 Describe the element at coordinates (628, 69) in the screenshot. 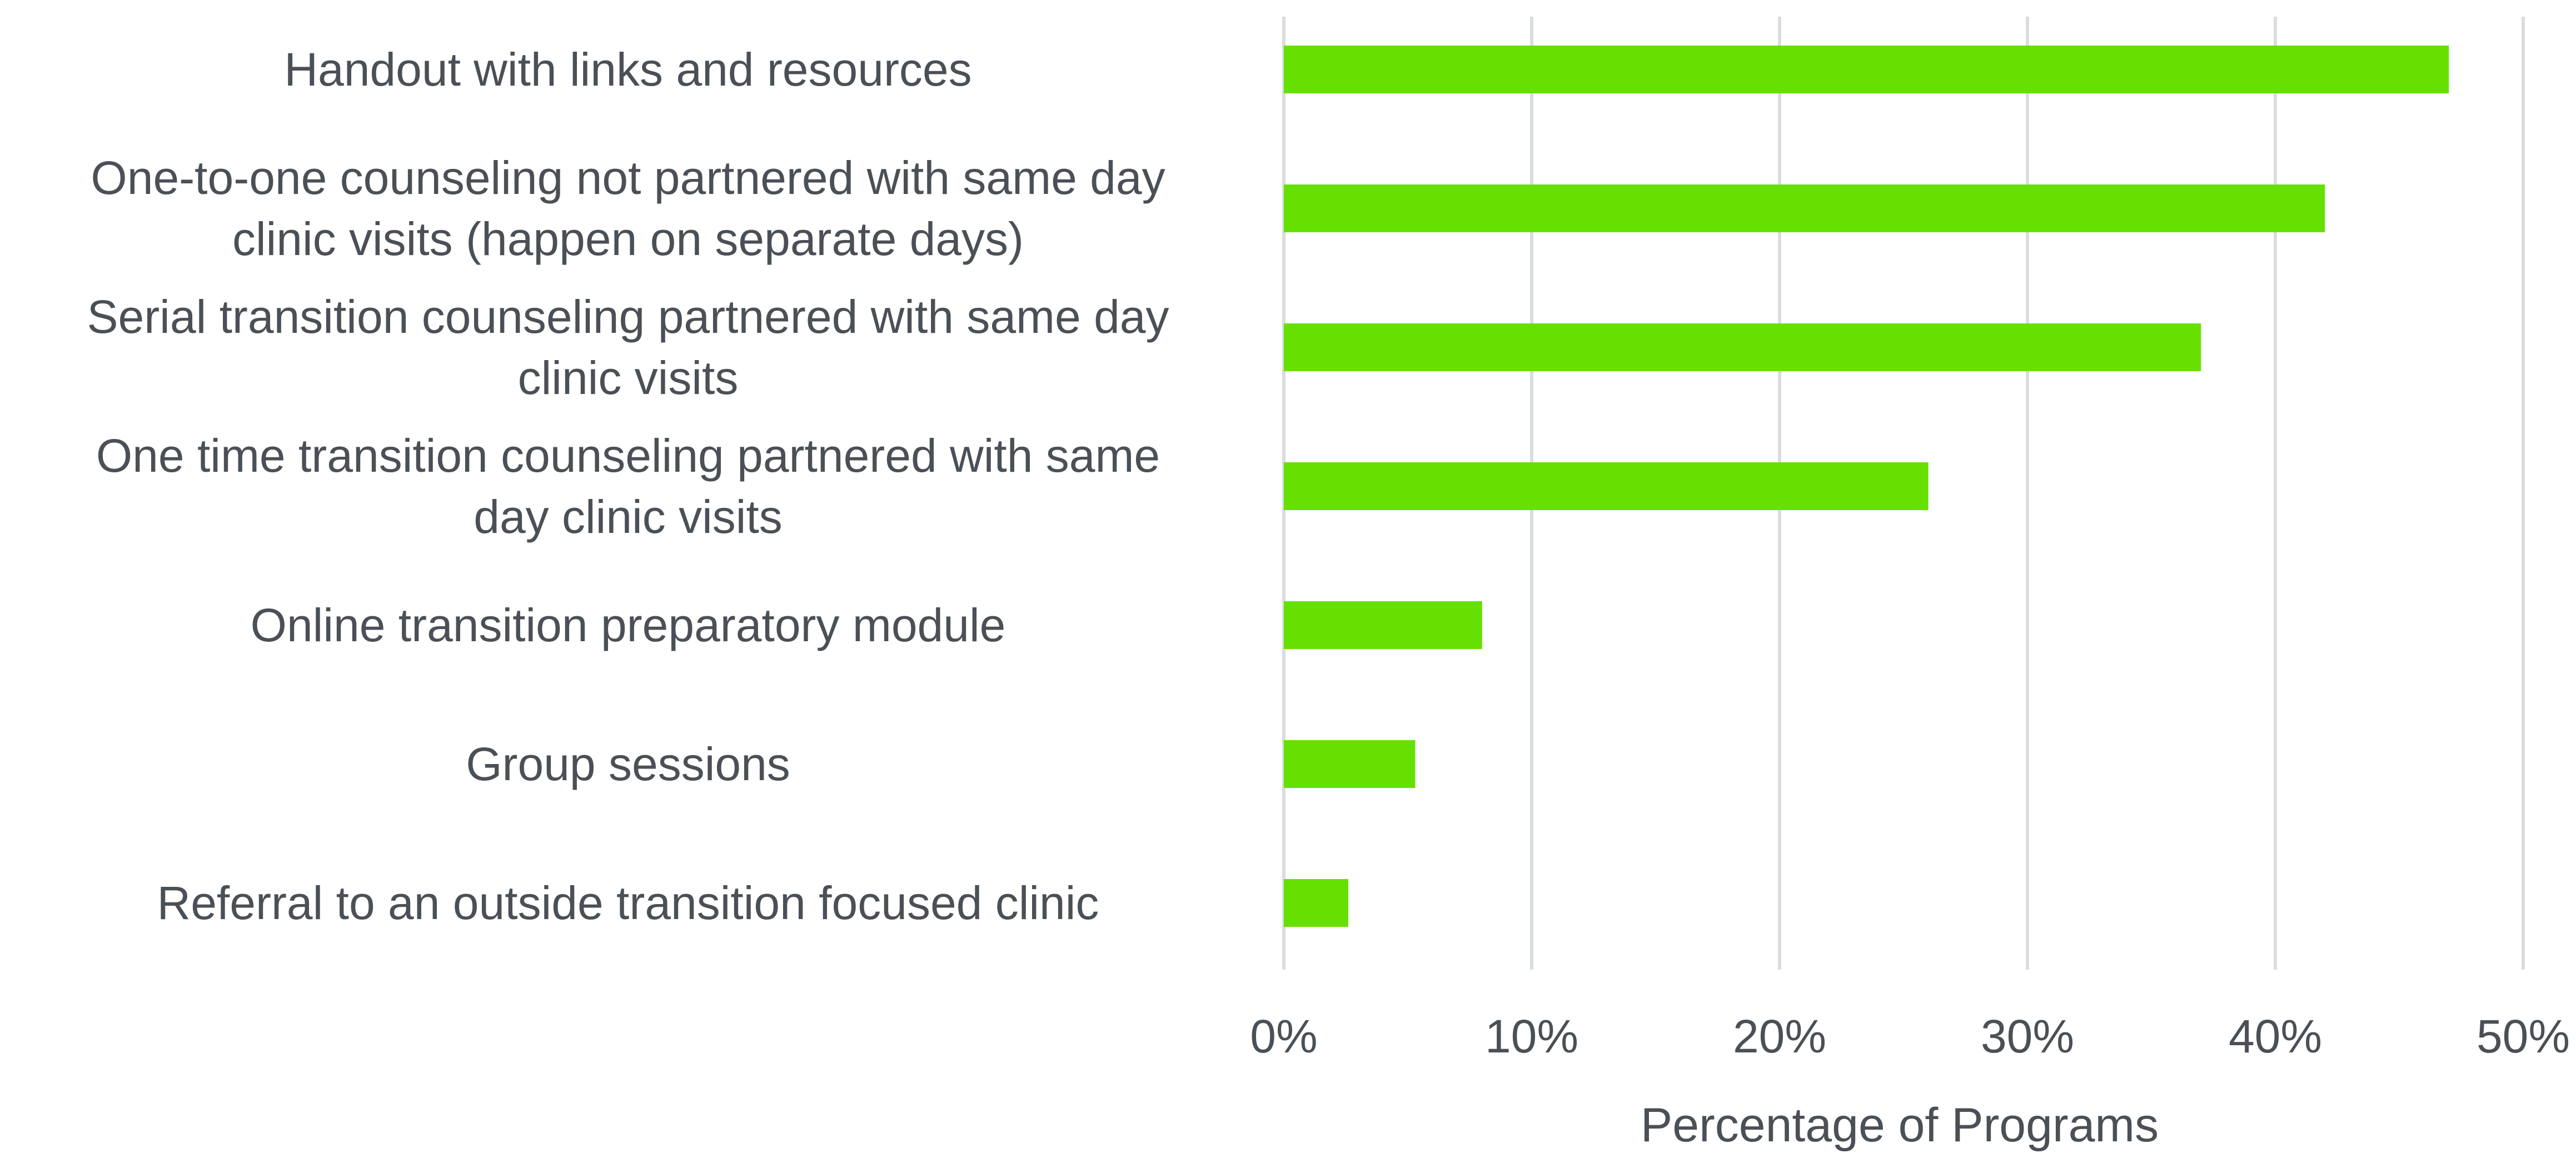

I see `category-label: Handout with links and resources` at that location.